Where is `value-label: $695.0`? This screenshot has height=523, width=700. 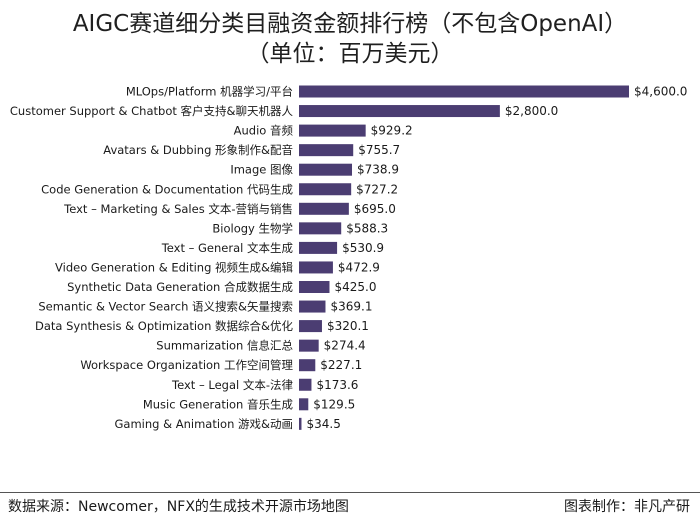 value-label: $695.0 is located at coordinates (375, 209).